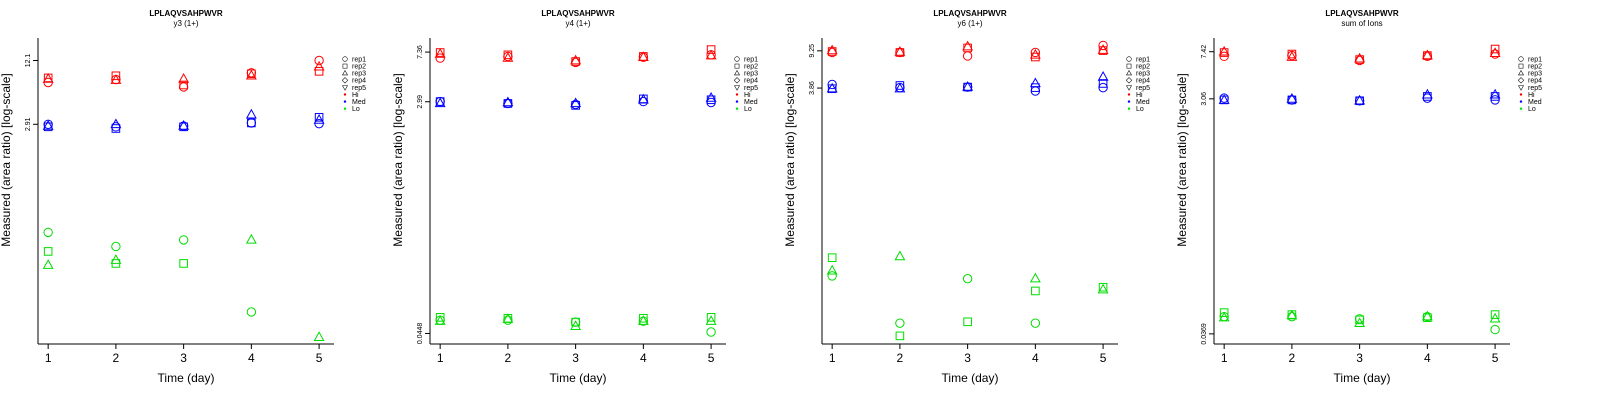  I want to click on data-point-med-rep1, so click(251, 123).